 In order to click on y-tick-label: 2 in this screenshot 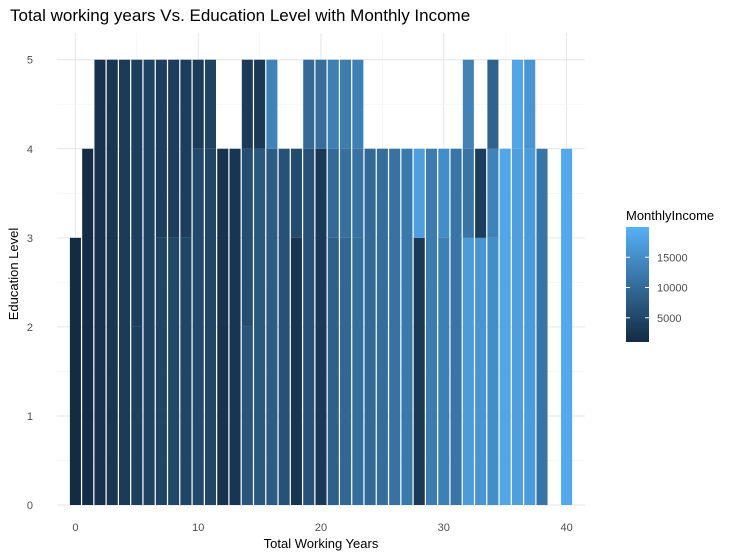, I will do `click(30, 328)`.